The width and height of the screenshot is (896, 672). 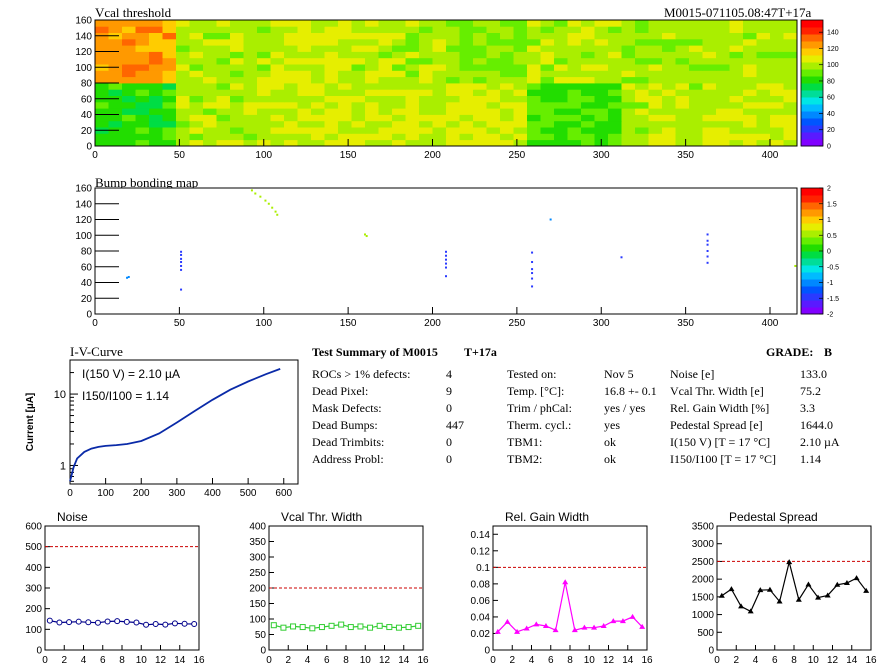 What do you see at coordinates (348, 323) in the screenshot?
I see `bump-x-tick-label: 150` at bounding box center [348, 323].